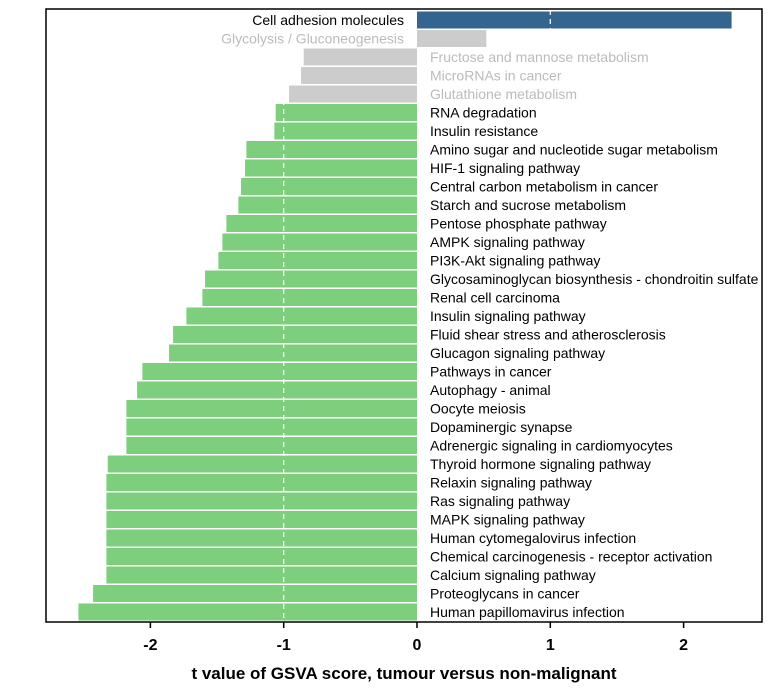 The image size is (772, 692). What do you see at coordinates (527, 612) in the screenshot?
I see `bar-label: Human papillomavirus infection` at bounding box center [527, 612].